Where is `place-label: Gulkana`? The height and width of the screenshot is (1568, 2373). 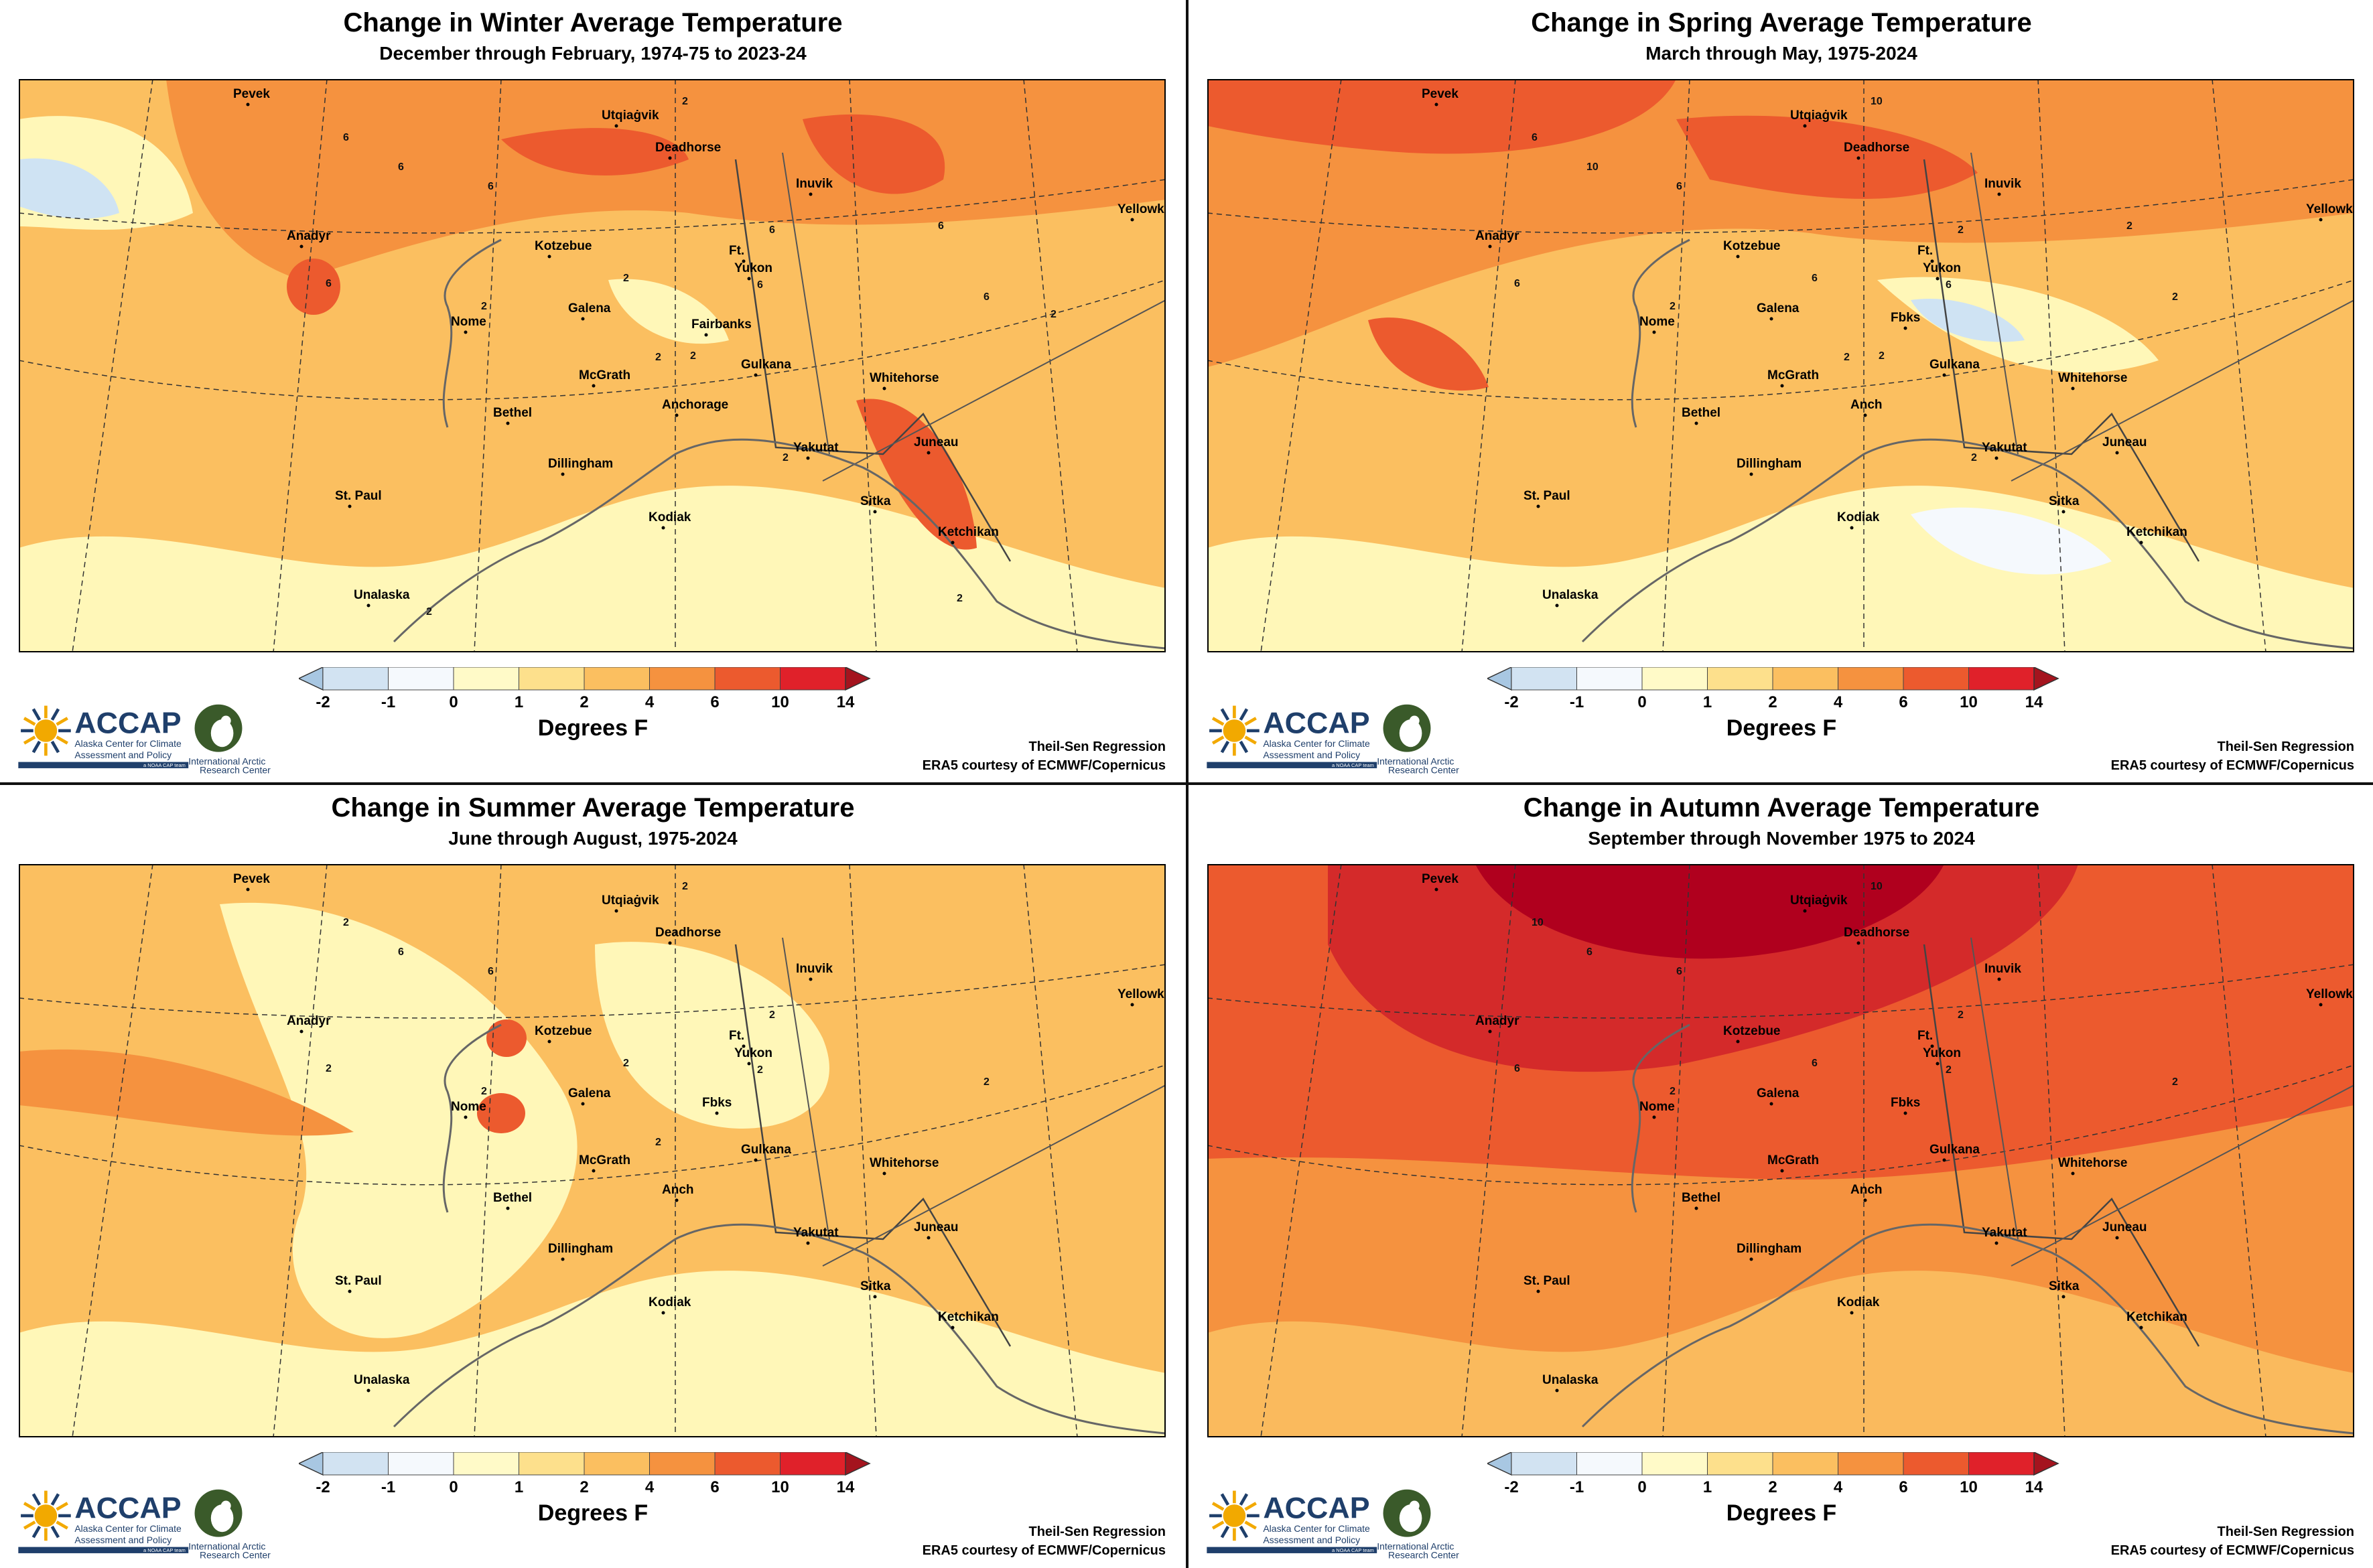 place-label: Gulkana is located at coordinates (1954, 1150).